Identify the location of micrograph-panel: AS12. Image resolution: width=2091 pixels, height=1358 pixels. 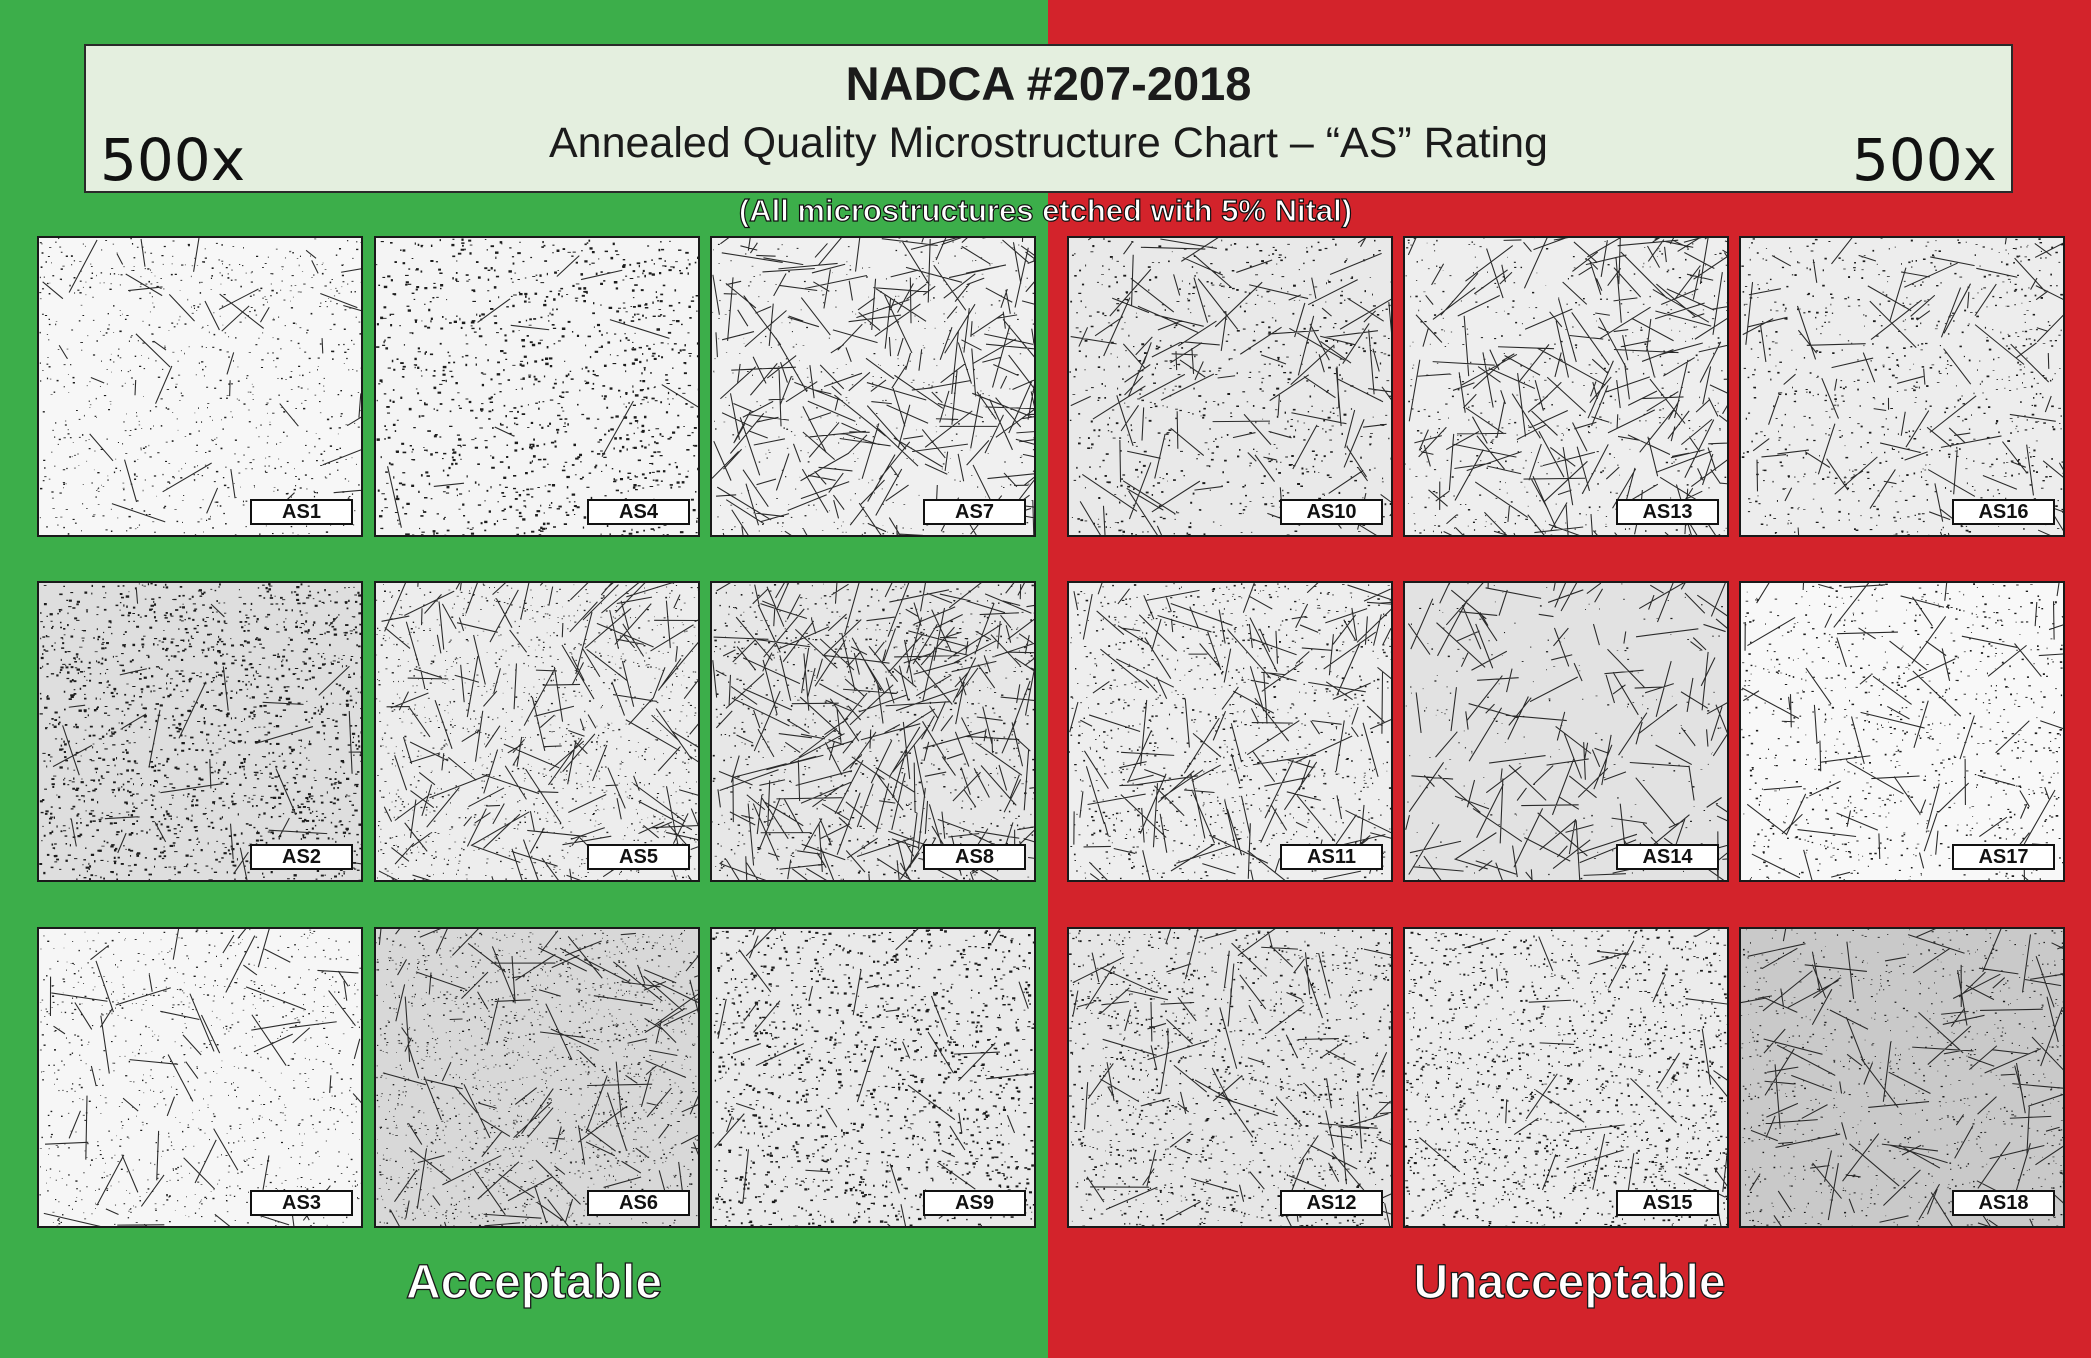
(1230, 1077).